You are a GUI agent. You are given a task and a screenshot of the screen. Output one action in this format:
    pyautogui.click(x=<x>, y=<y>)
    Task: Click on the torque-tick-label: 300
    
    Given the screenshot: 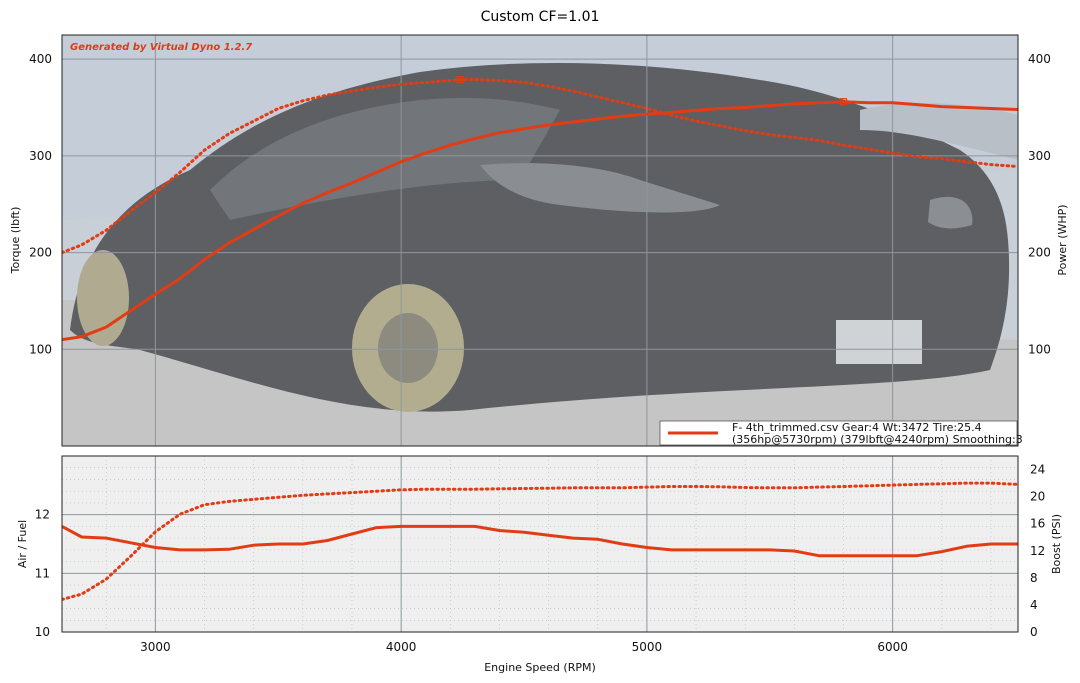 What is the action you would take?
    pyautogui.click(x=40, y=156)
    